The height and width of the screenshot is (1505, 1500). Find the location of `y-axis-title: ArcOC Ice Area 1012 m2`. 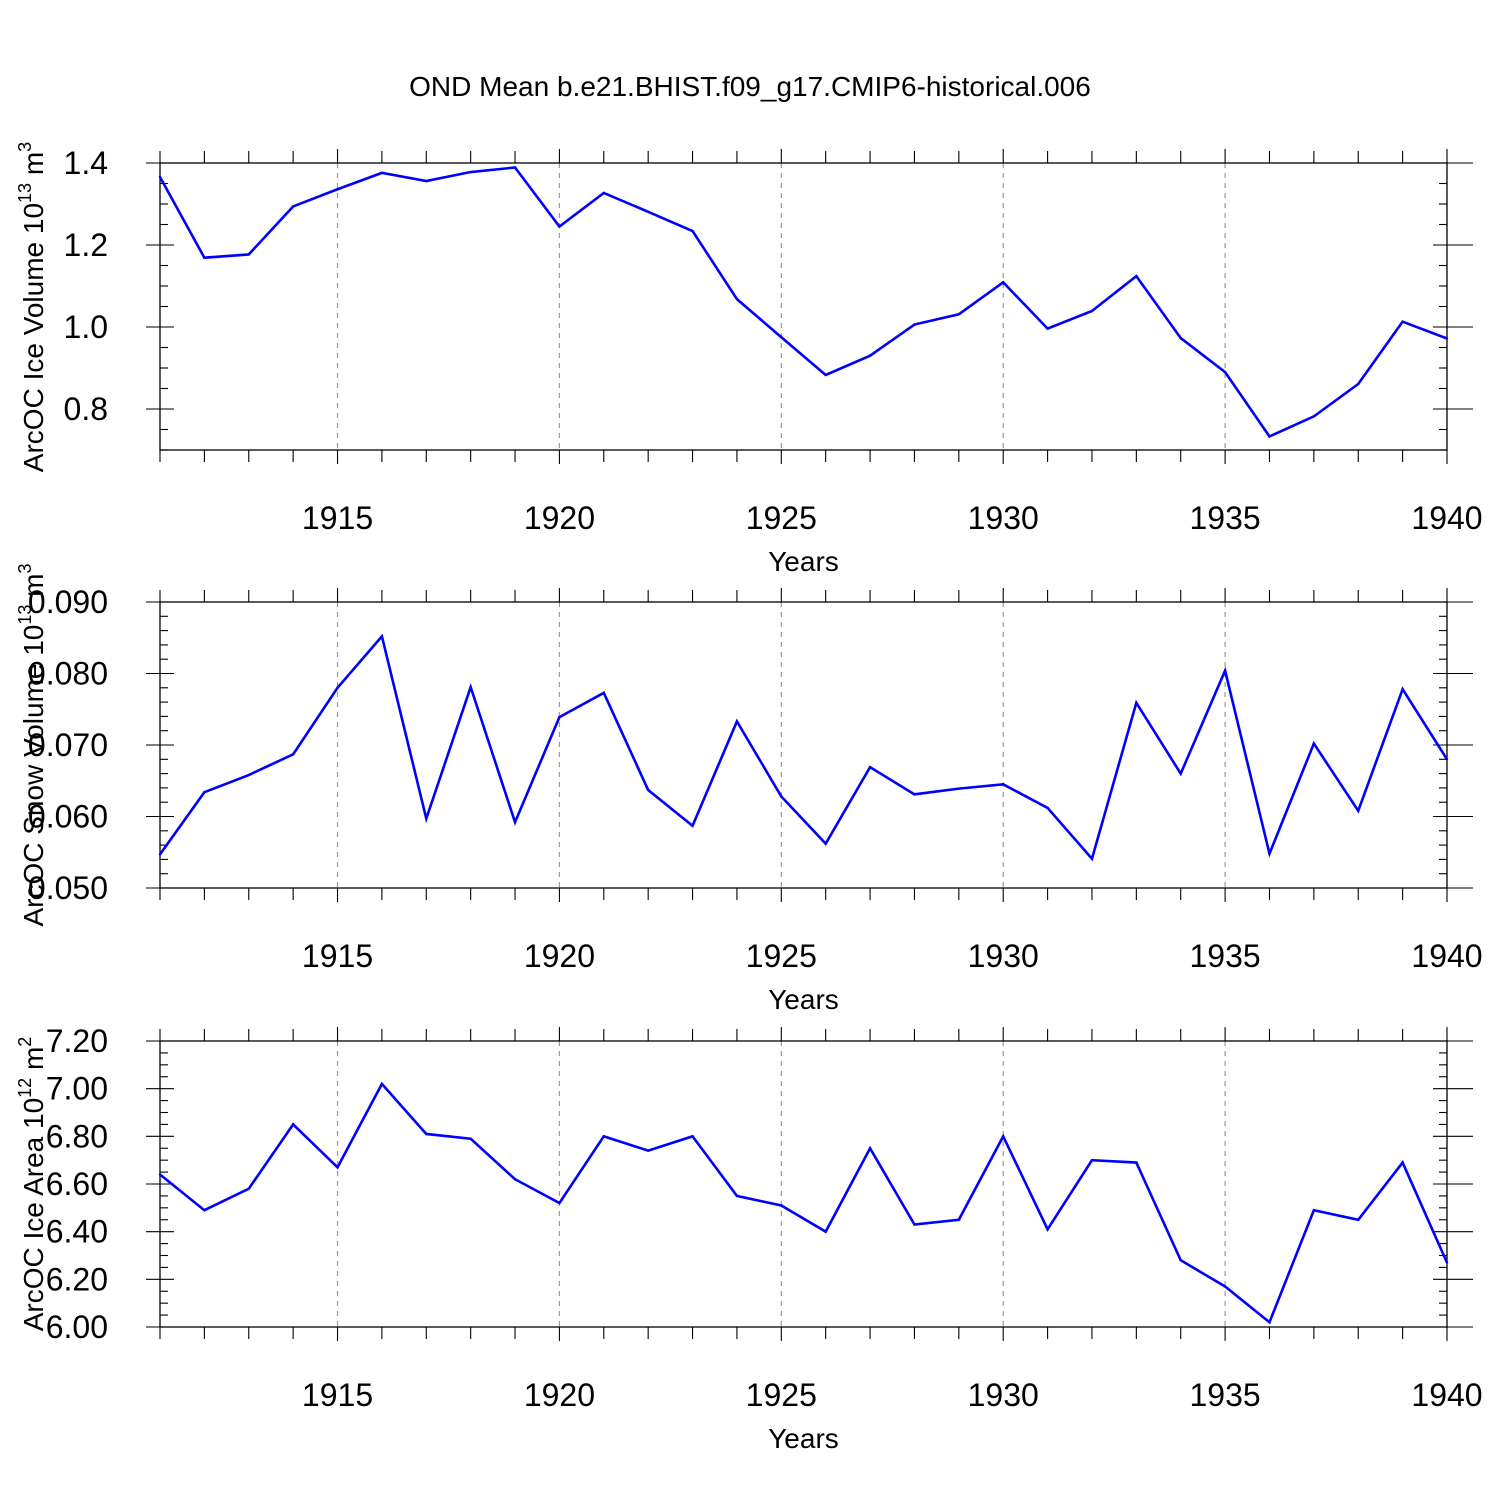

y-axis-title: ArcOC Ice Area 1012 m2 is located at coordinates (32, 1184).